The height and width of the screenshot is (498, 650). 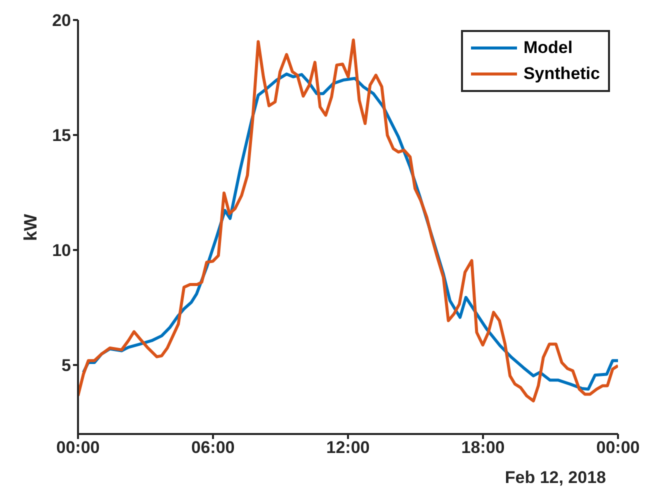 I want to click on y-tick-label: 10, so click(x=61, y=250).